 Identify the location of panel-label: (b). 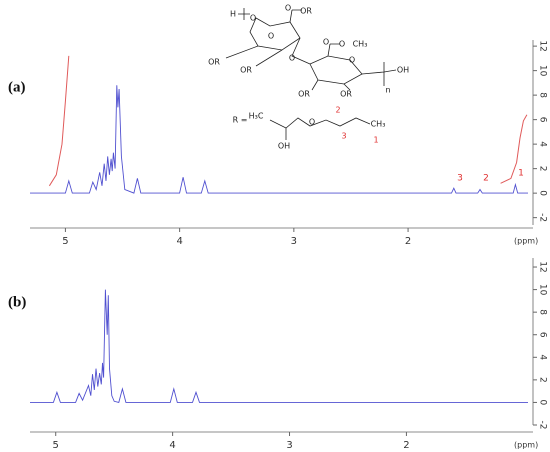
(17, 302).